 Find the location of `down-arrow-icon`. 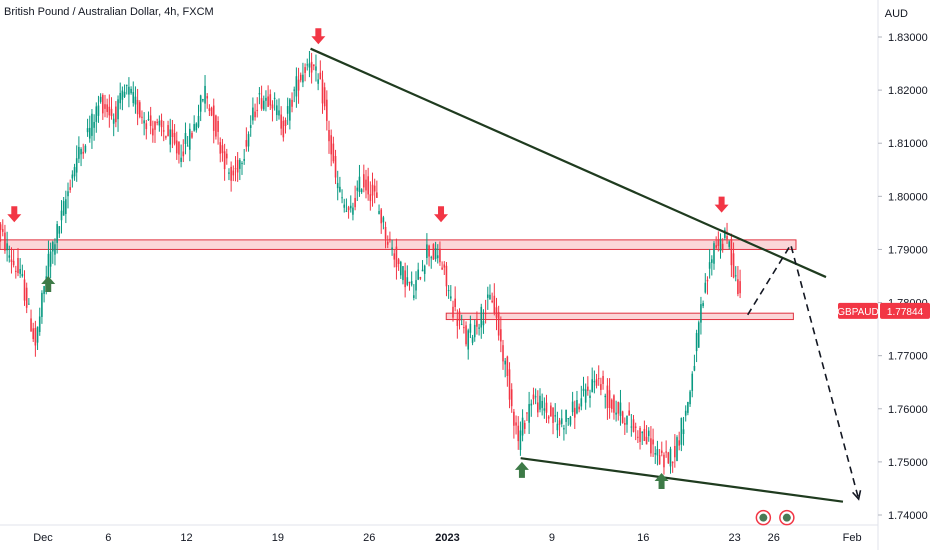

down-arrow-icon is located at coordinates (721, 204).